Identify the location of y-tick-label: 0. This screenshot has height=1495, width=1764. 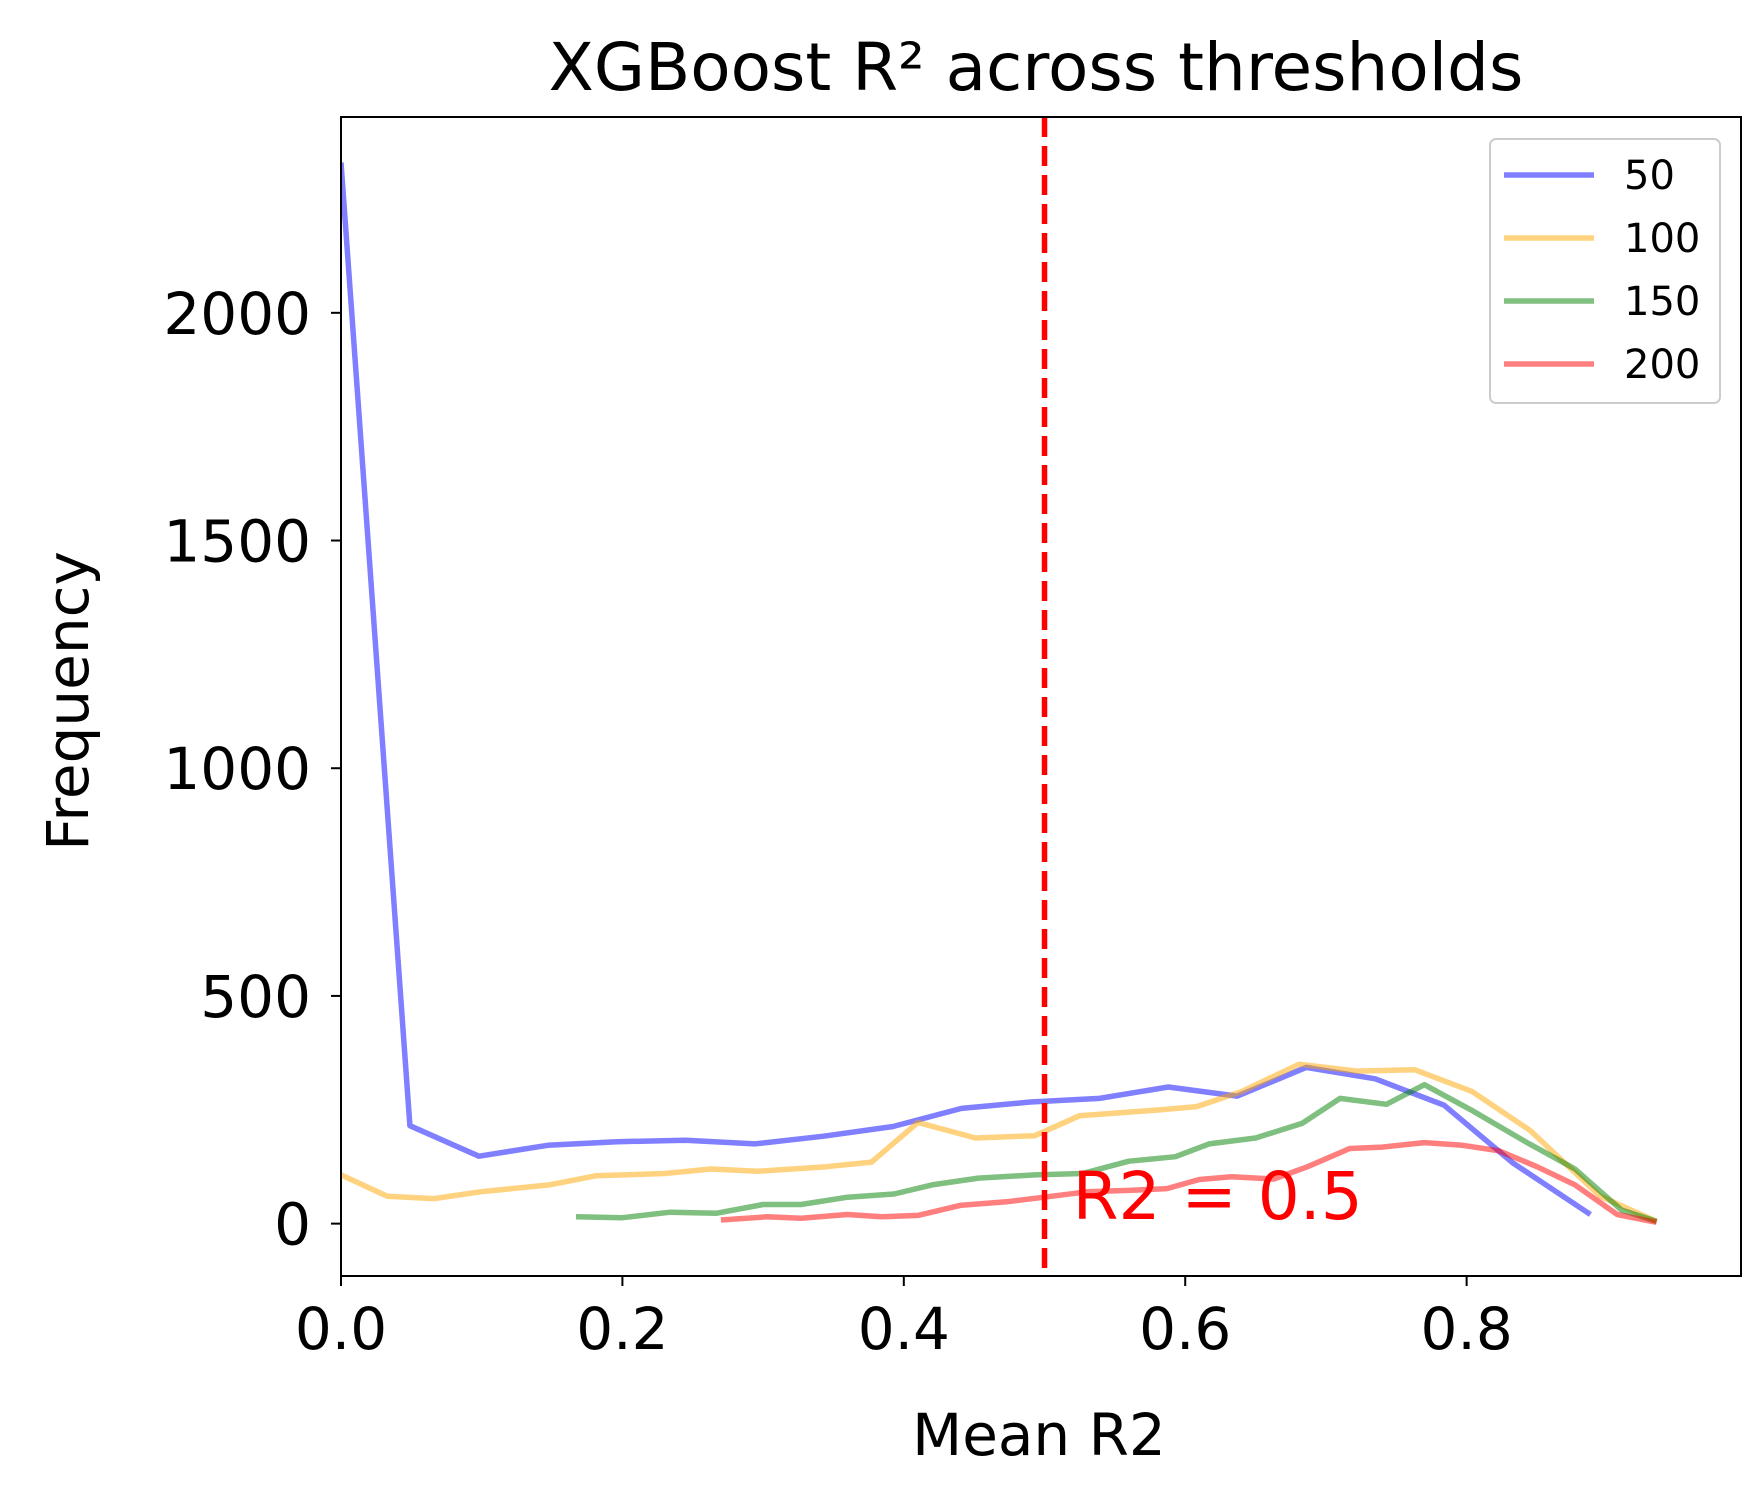
(292, 1225).